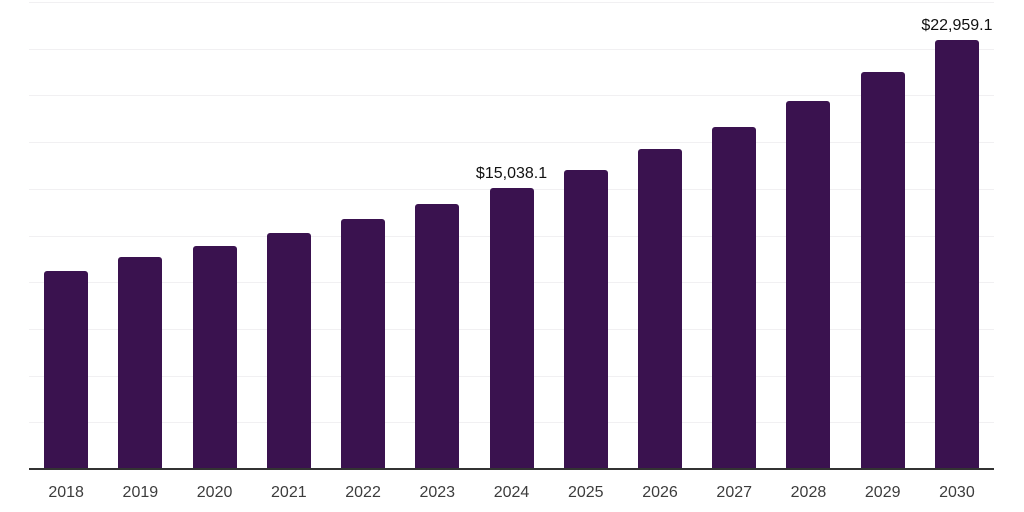 This screenshot has width=1024, height=512. What do you see at coordinates (585, 492) in the screenshot?
I see `x-tick-2025: 2025` at bounding box center [585, 492].